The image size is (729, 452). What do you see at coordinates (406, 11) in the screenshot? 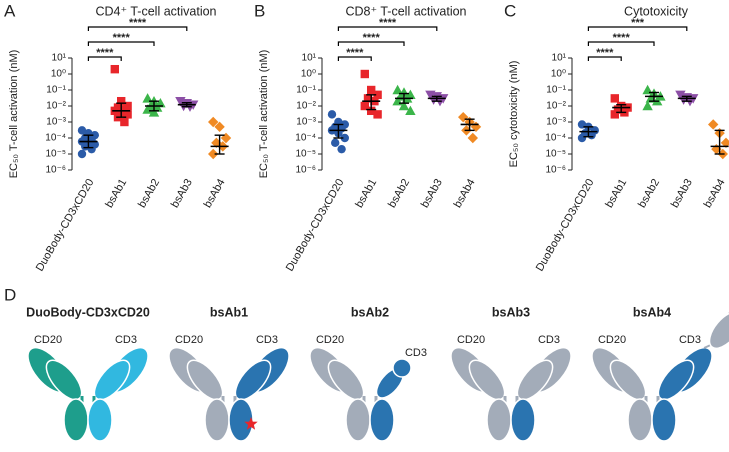
I see `chart-title: CD8⁺ T-cell activation` at bounding box center [406, 11].